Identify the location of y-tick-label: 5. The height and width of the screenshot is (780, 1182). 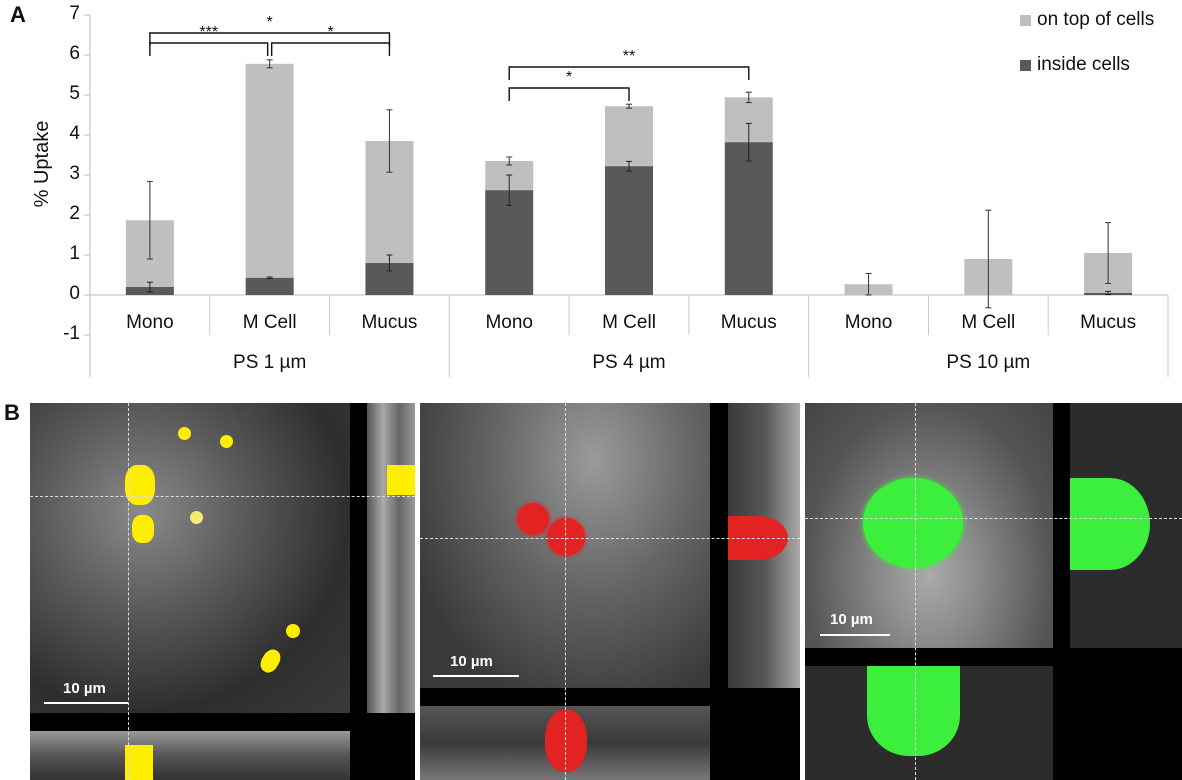
(74, 93).